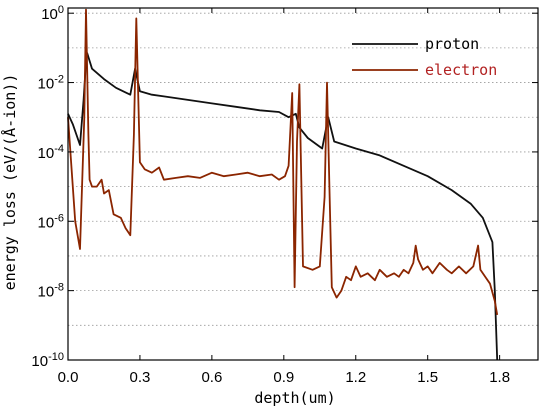  What do you see at coordinates (461, 70) in the screenshot?
I see `legend-label-electron: electron` at bounding box center [461, 70].